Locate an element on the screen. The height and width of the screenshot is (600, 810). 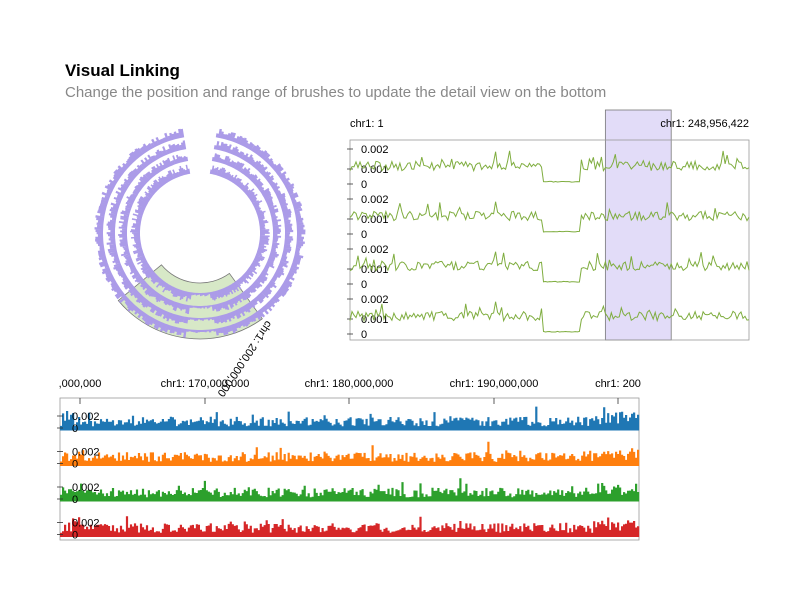
detail-xtick-label: chr1: 170,000,000 is located at coordinates (205, 384).